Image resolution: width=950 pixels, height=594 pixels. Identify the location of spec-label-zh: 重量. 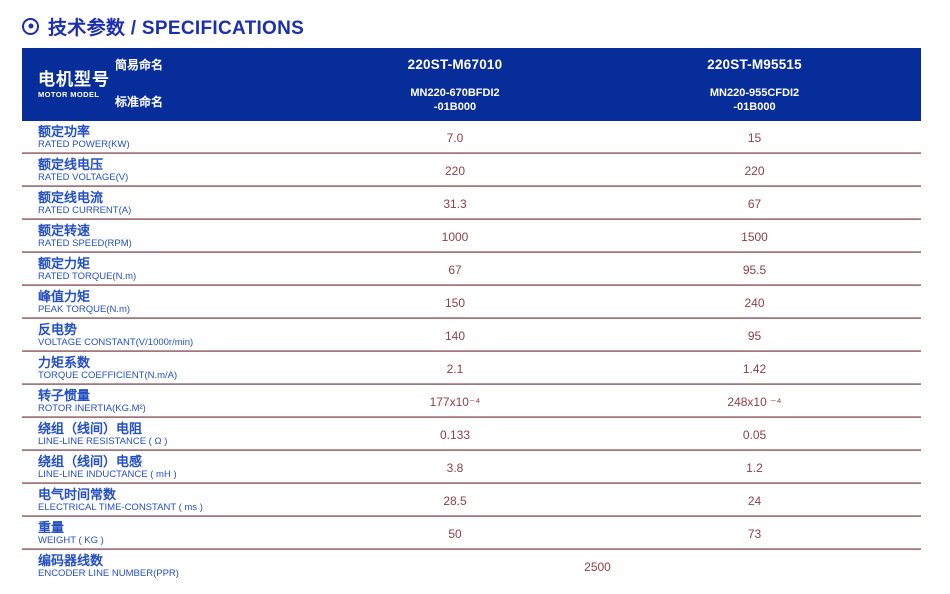
(51, 527).